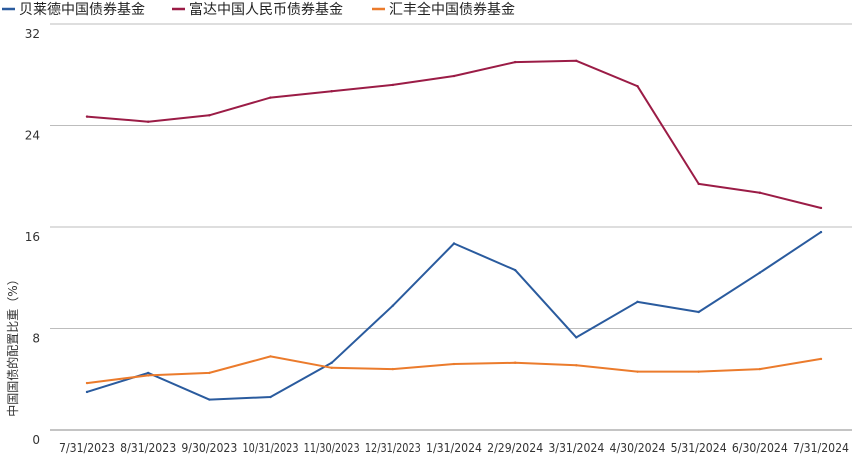 The image size is (865, 462). I want to click on y-tick-label: 32, so click(32, 34).